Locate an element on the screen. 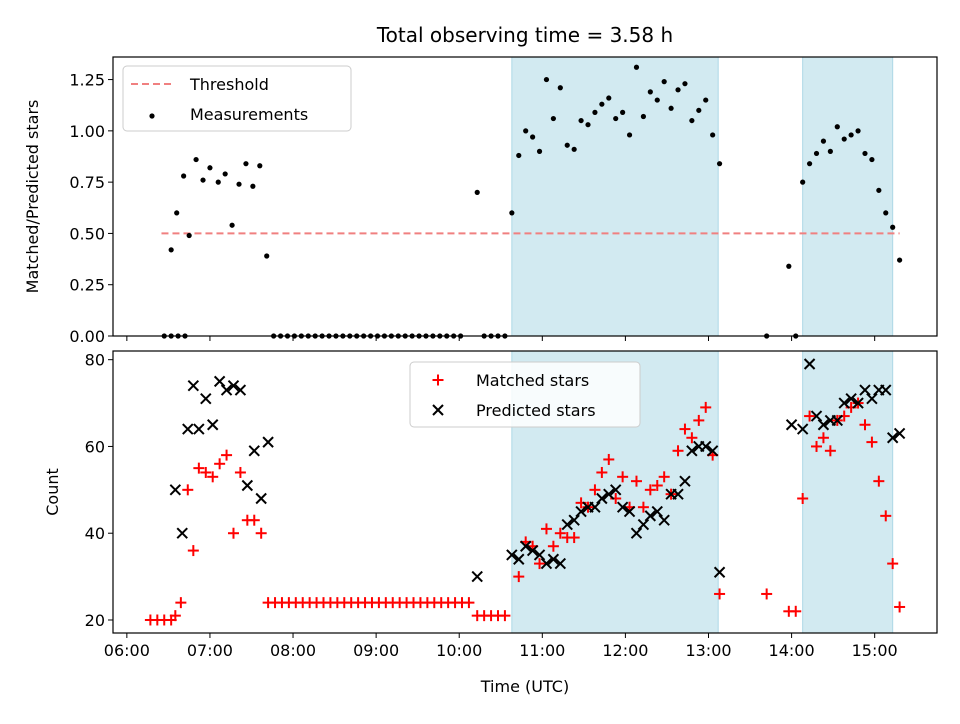 This screenshot has height=724, width=960. data-point-1-35-b is located at coordinates (643, 524).